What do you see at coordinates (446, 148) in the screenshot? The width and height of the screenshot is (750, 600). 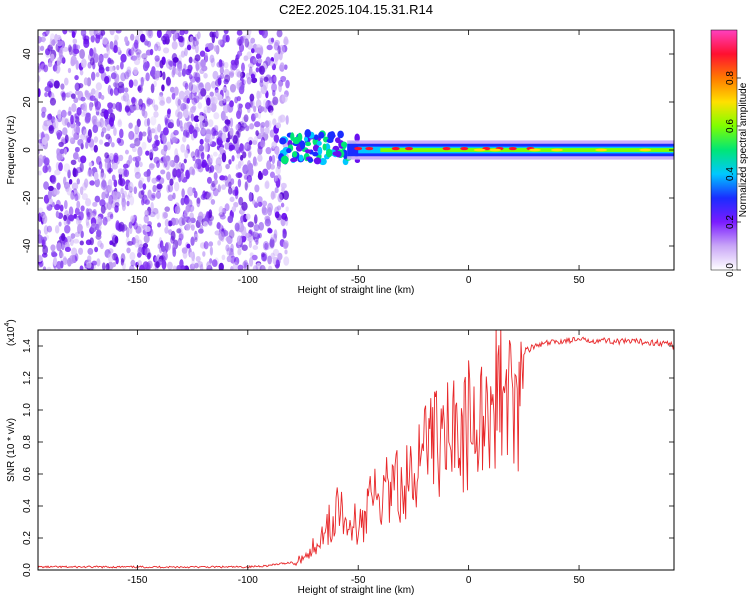 I see `signal-hotspot` at bounding box center [446, 148].